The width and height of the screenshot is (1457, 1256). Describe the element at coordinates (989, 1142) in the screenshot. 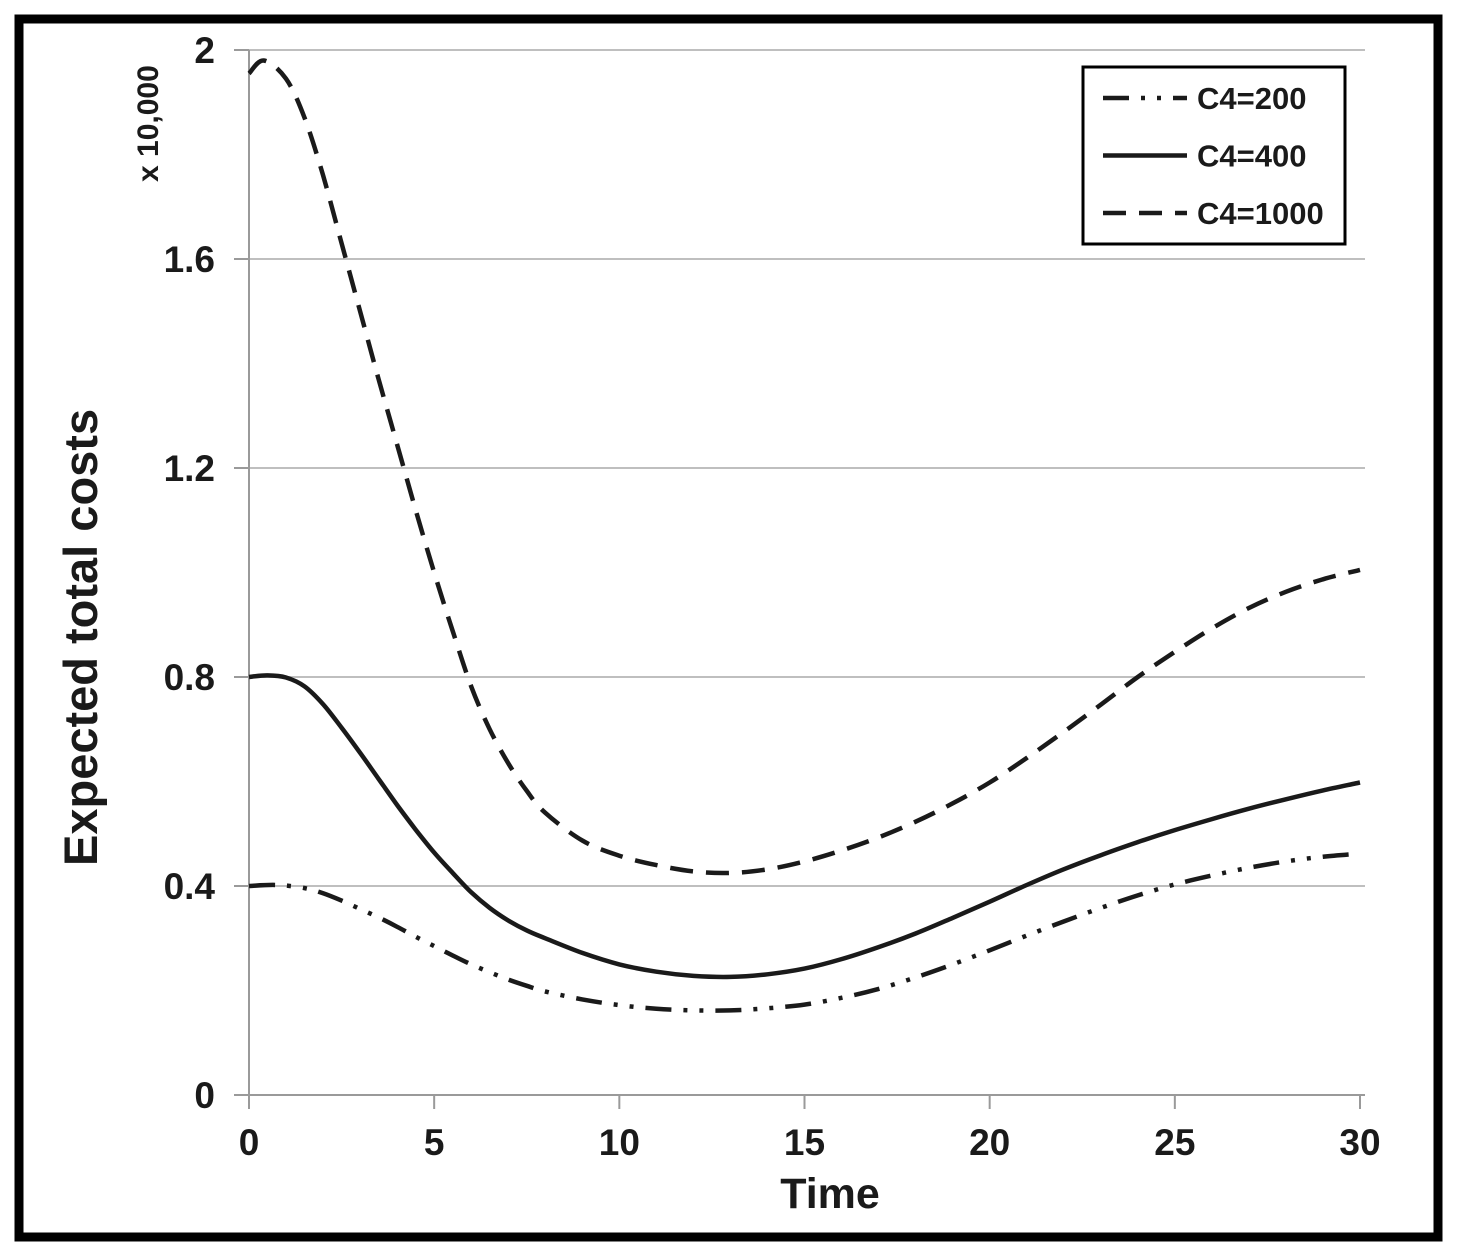

I see `x-tick-label-20: 20` at that location.